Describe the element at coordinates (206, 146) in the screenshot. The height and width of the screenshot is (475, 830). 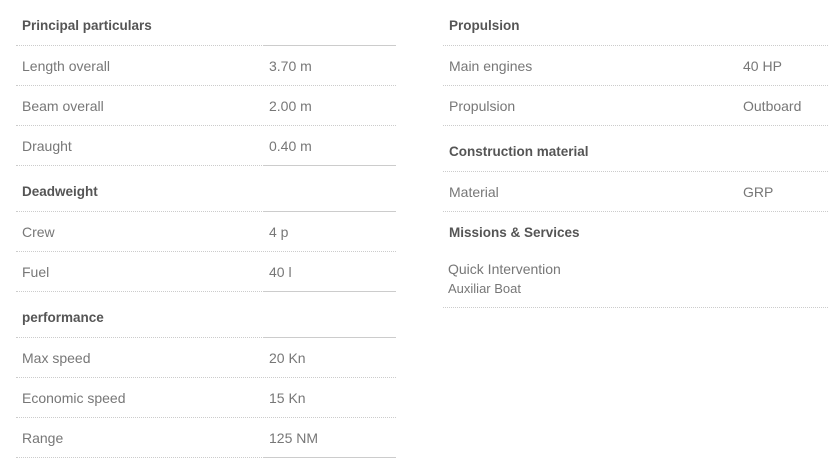
I see `spec-row: Draught 0.40 m` at that location.